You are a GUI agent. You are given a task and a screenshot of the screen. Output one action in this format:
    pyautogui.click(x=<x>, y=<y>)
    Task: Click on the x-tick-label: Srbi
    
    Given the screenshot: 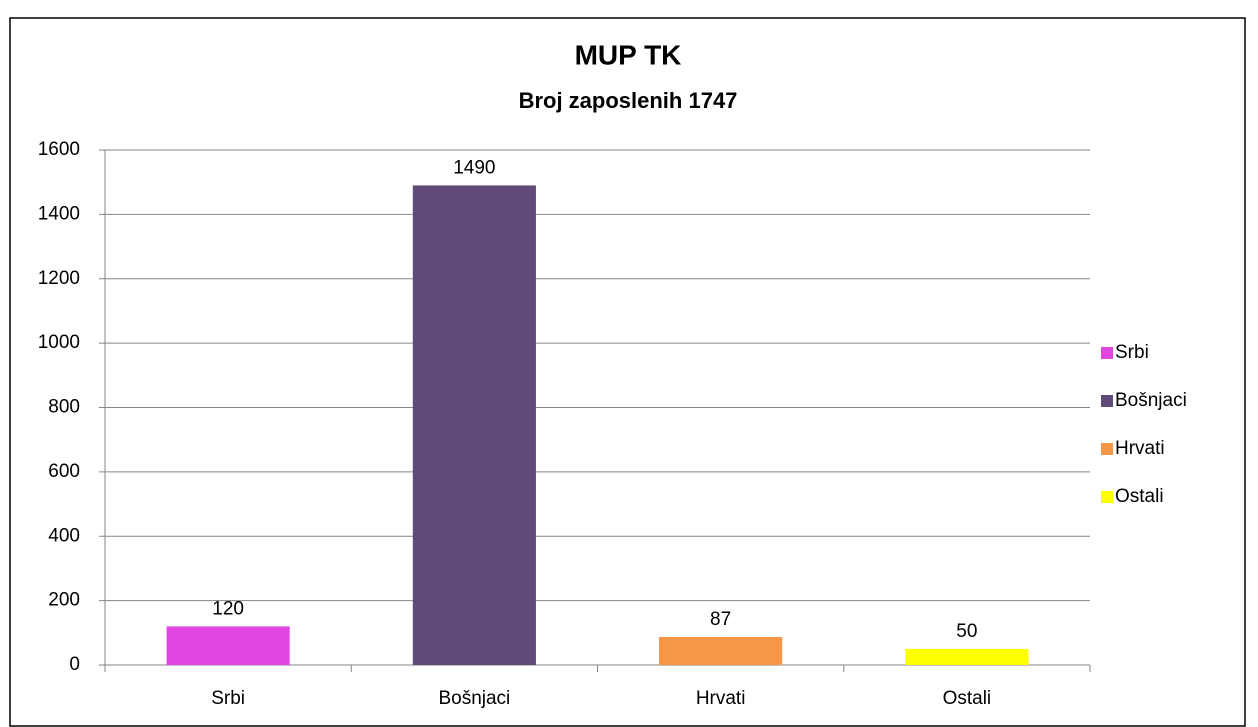 What is the action you would take?
    pyautogui.click(x=228, y=698)
    